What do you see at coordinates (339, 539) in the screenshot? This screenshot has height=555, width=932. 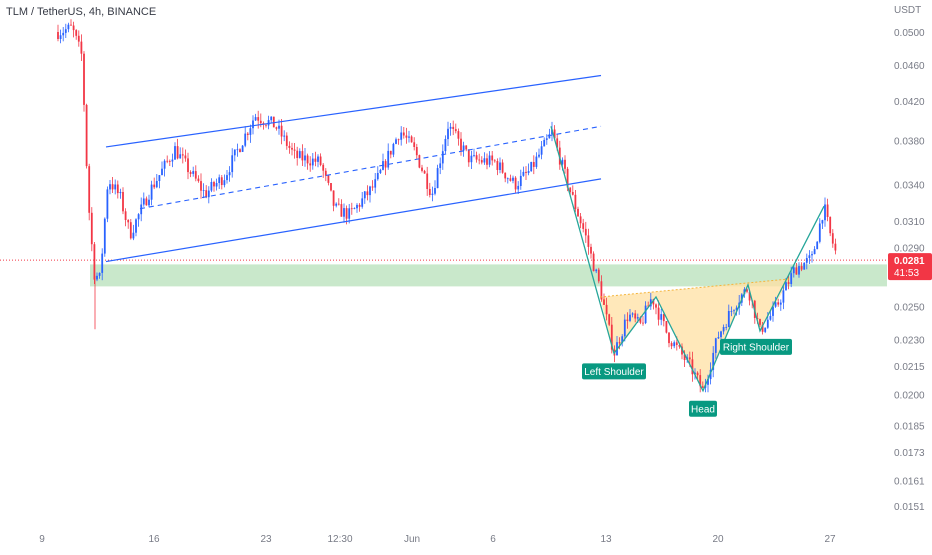 I see `x-tick-label: 12:30` at bounding box center [339, 539].